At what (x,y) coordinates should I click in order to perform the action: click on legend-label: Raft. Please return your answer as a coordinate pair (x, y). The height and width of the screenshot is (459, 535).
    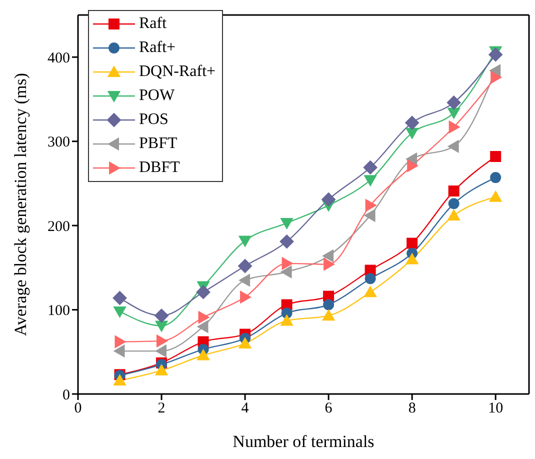
    Looking at the image, I should click on (153, 24).